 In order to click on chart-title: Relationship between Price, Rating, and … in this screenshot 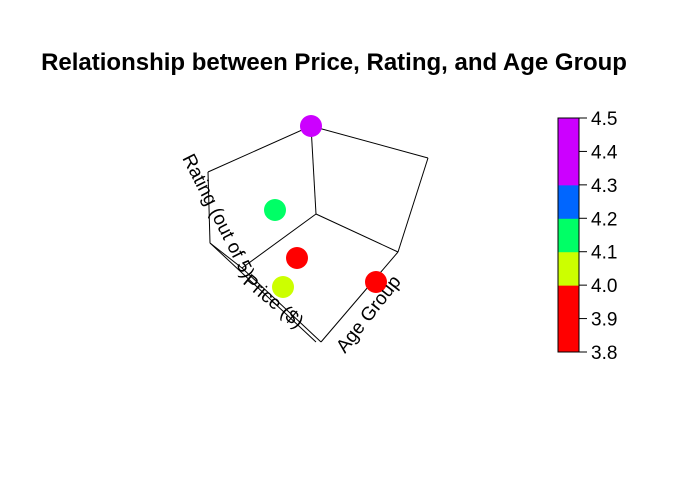, I will do `click(334, 62)`.